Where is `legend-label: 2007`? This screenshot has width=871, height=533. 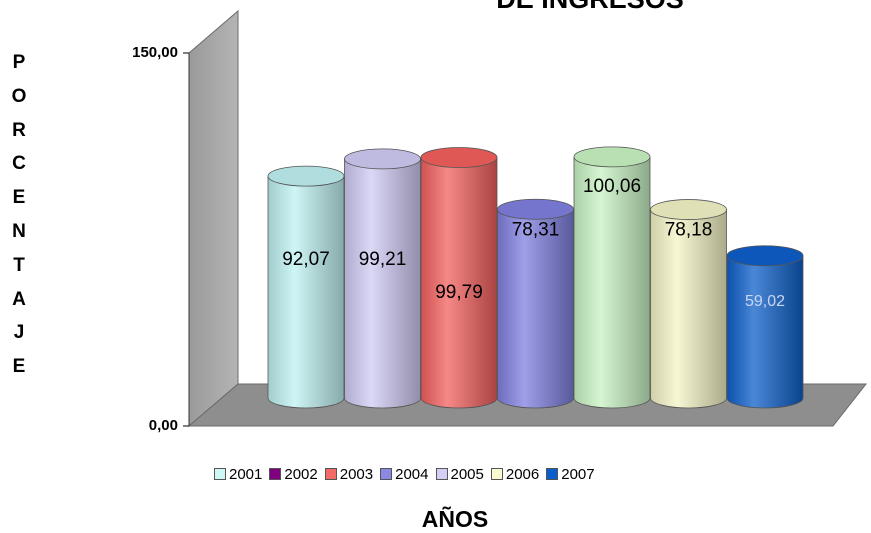
legend-label: 2007 is located at coordinates (578, 474).